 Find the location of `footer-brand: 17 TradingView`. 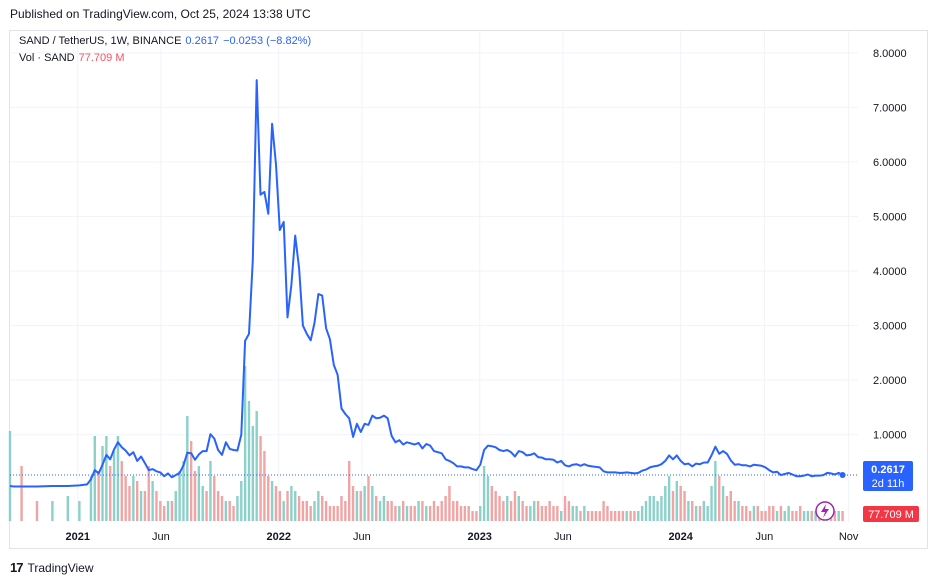

footer-brand: 17 TradingView is located at coordinates (52, 567).